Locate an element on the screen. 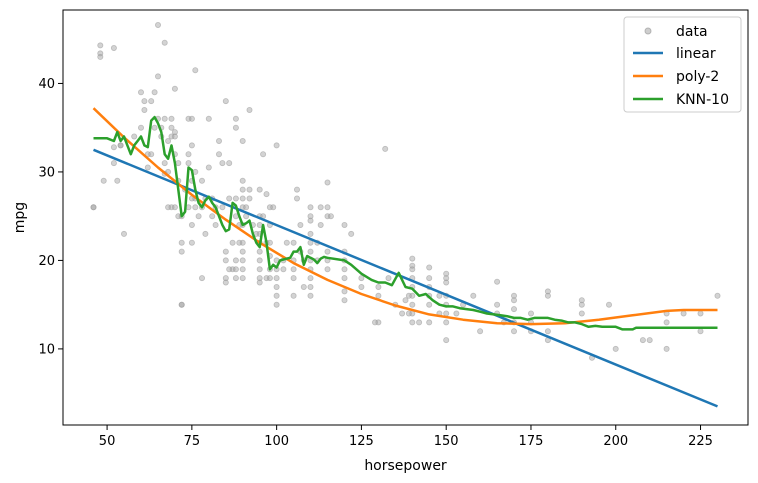 This screenshot has width=758, height=483. x-tick-label: 225 is located at coordinates (700, 441).